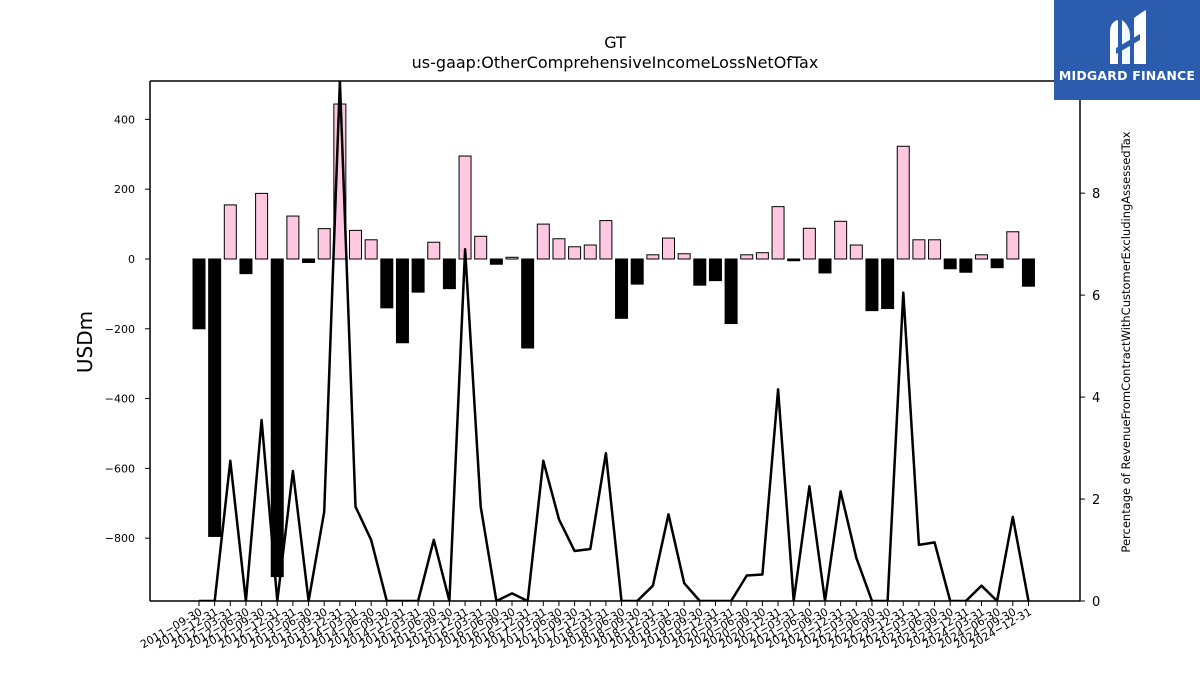 This screenshot has width=1200, height=675. What do you see at coordinates (131, 259) in the screenshot?
I see `y-tick-label: 0` at bounding box center [131, 259].